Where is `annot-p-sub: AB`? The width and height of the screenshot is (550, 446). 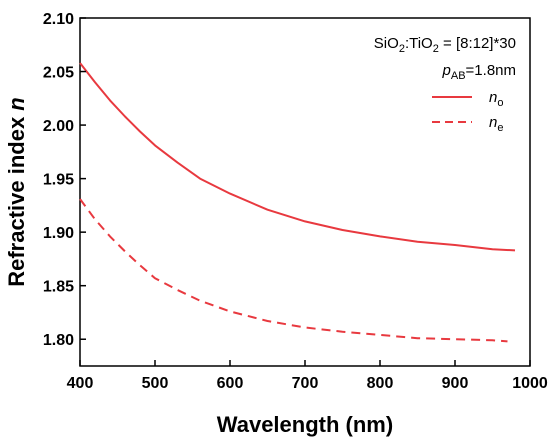 annot-p-sub: AB is located at coordinates (458, 76).